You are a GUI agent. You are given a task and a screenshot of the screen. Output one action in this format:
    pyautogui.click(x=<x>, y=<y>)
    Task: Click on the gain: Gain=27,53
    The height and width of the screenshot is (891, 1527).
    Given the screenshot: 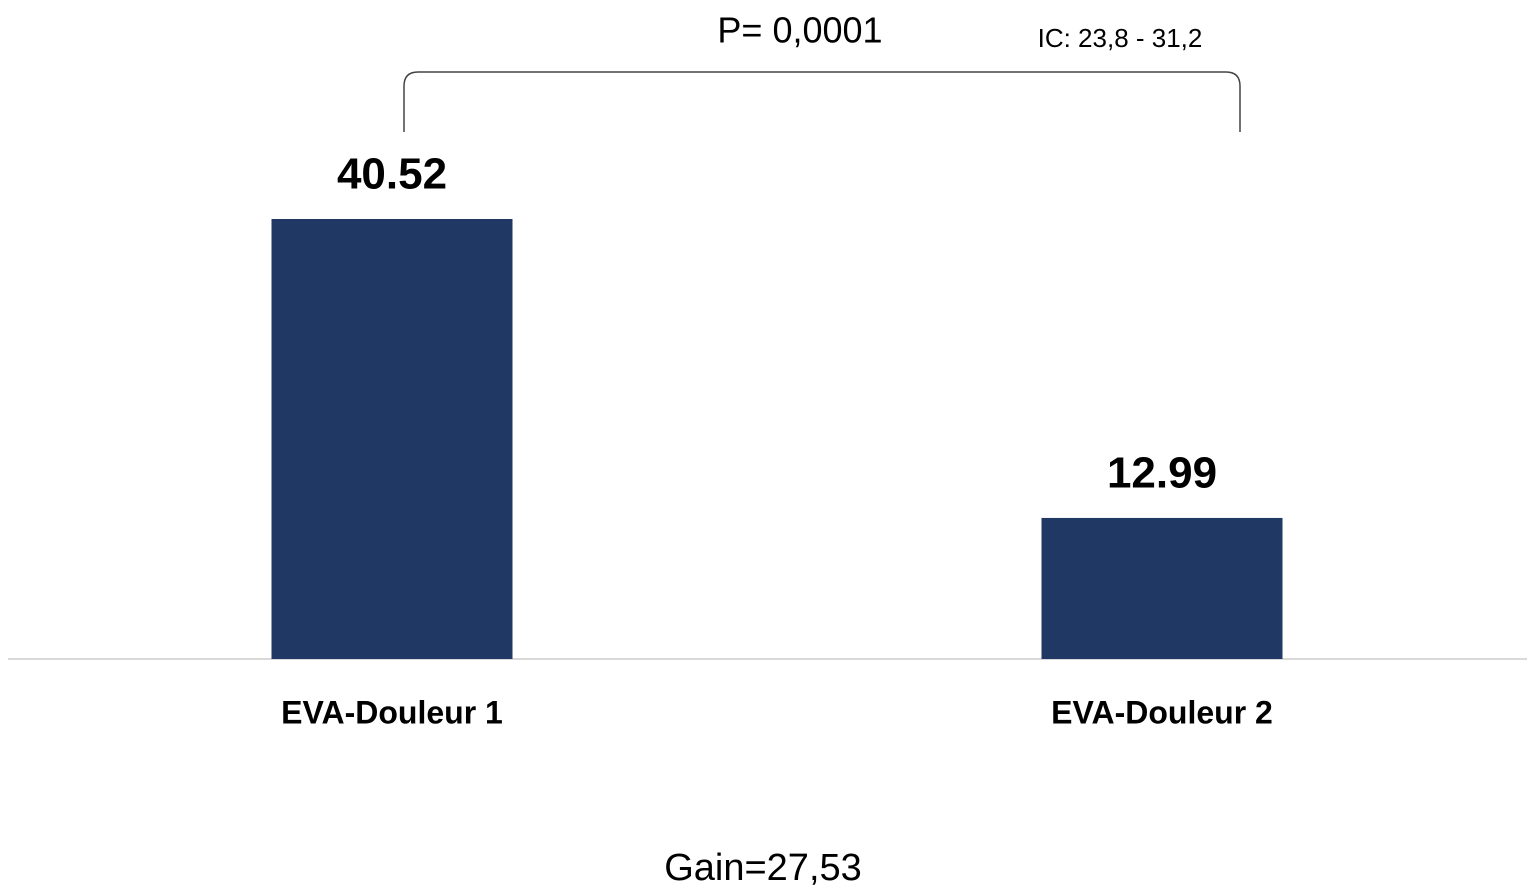 What is the action you would take?
    pyautogui.click(x=763, y=868)
    